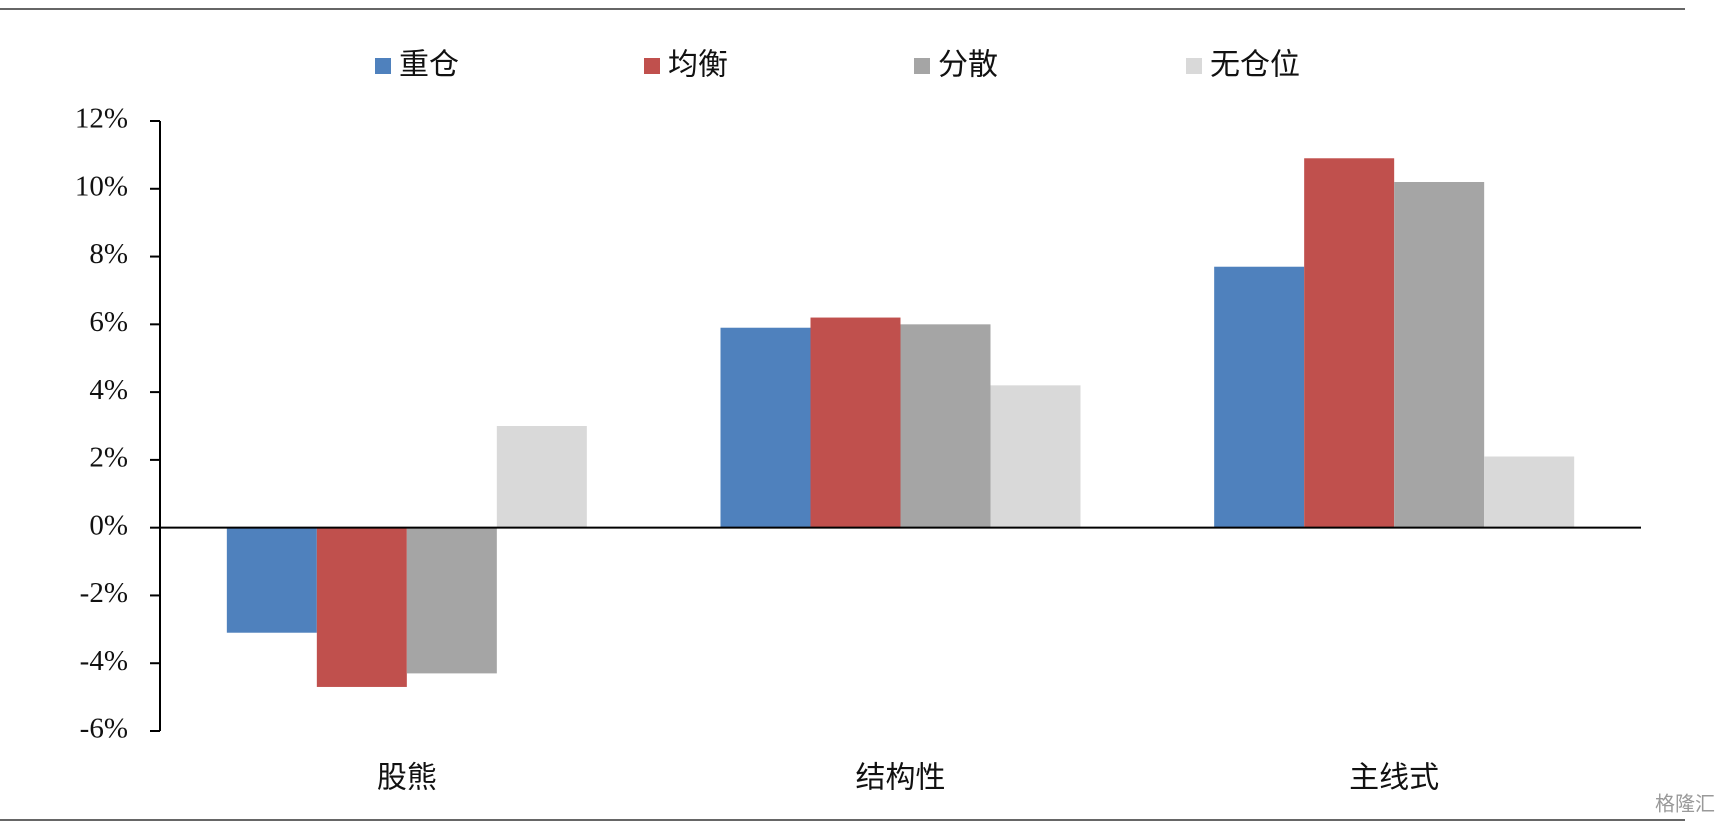 The image size is (1725, 825). What do you see at coordinates (101, 186) in the screenshot?
I see `y-tick-label: 10%` at bounding box center [101, 186].